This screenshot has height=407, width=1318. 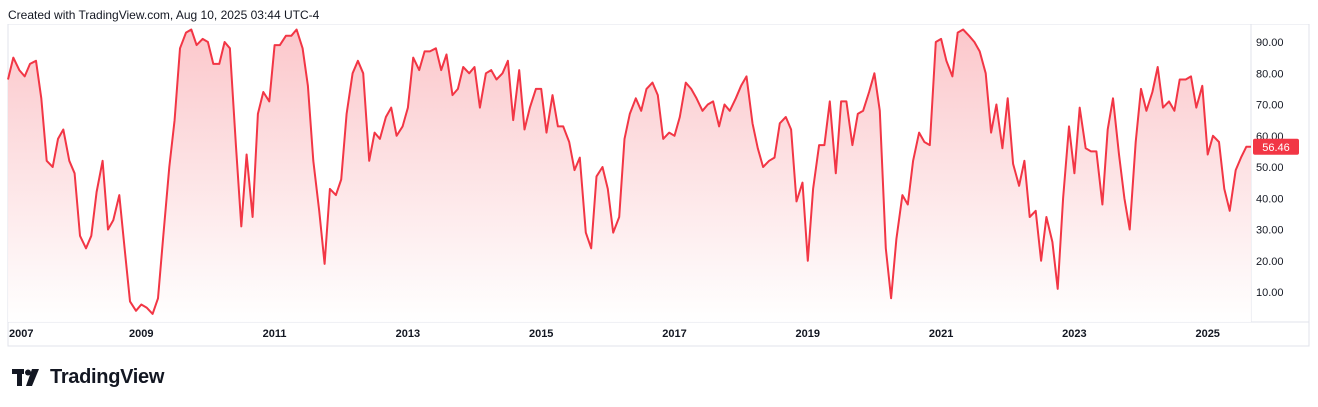 What do you see at coordinates (941, 334) in the screenshot?
I see `x-tick-label: 2021` at bounding box center [941, 334].